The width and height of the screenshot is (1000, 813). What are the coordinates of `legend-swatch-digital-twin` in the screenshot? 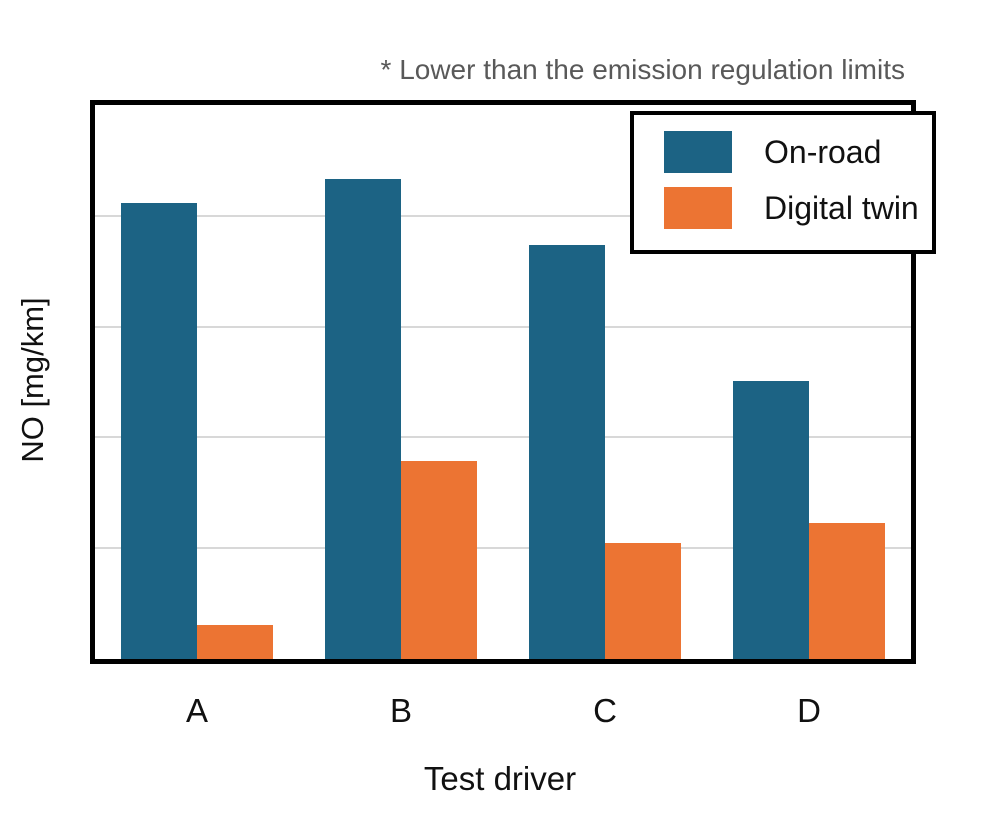 It's located at (698, 208).